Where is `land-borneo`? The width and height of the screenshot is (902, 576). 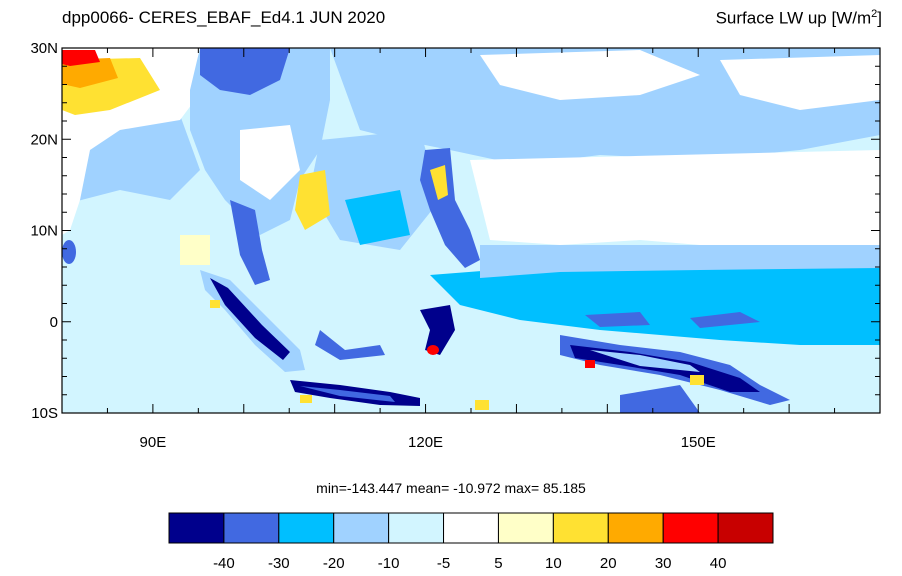
land-borneo is located at coordinates (362, 306).